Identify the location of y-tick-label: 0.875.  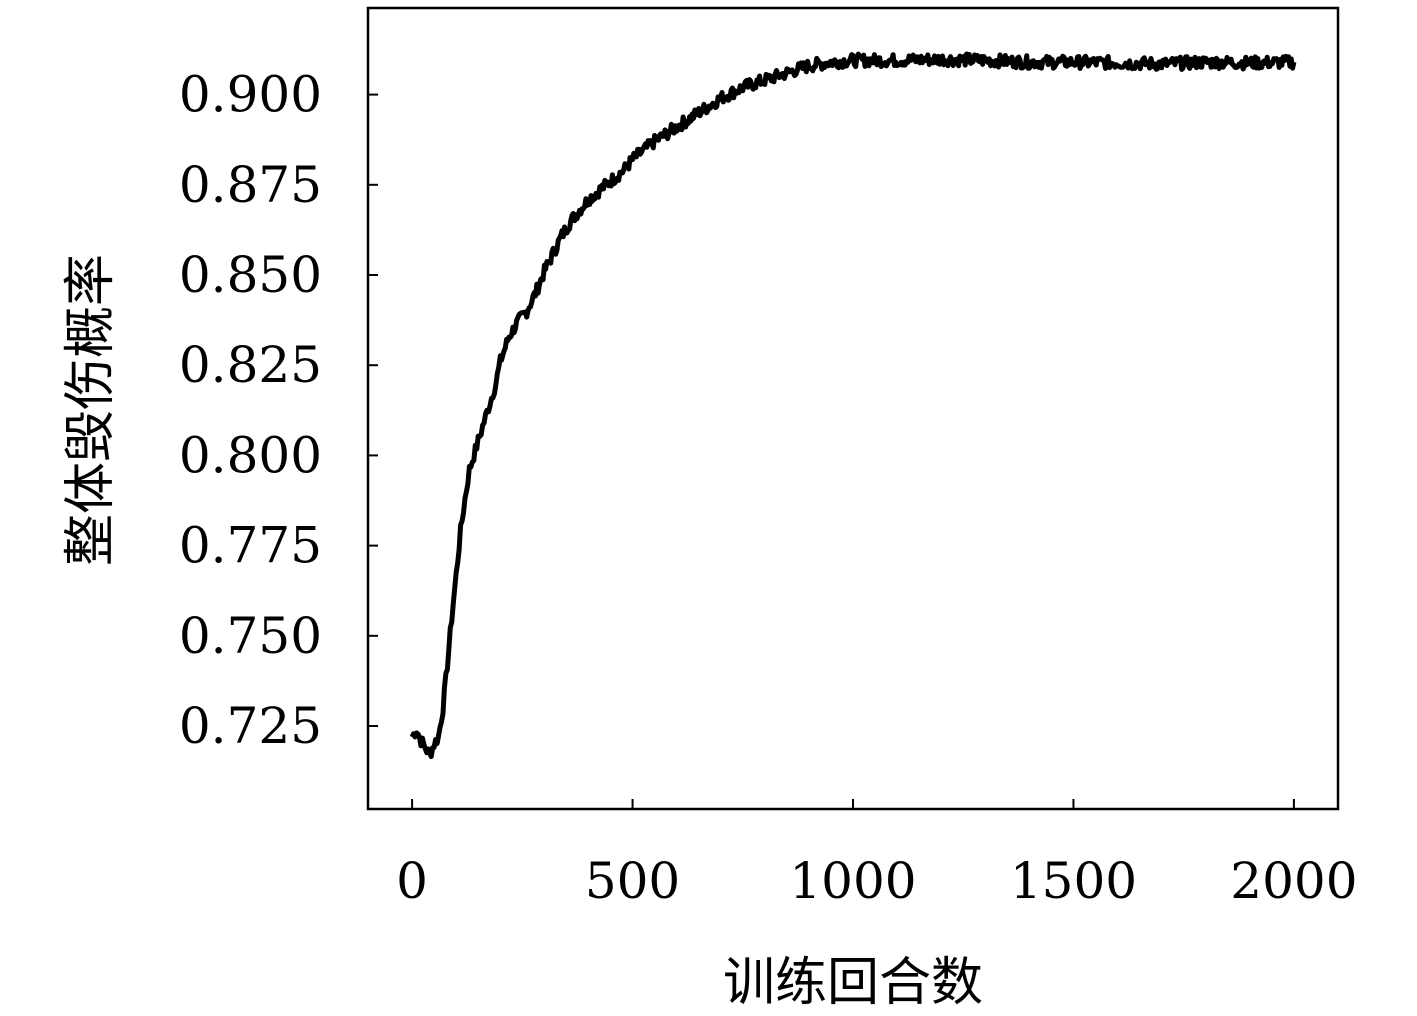
(250, 185).